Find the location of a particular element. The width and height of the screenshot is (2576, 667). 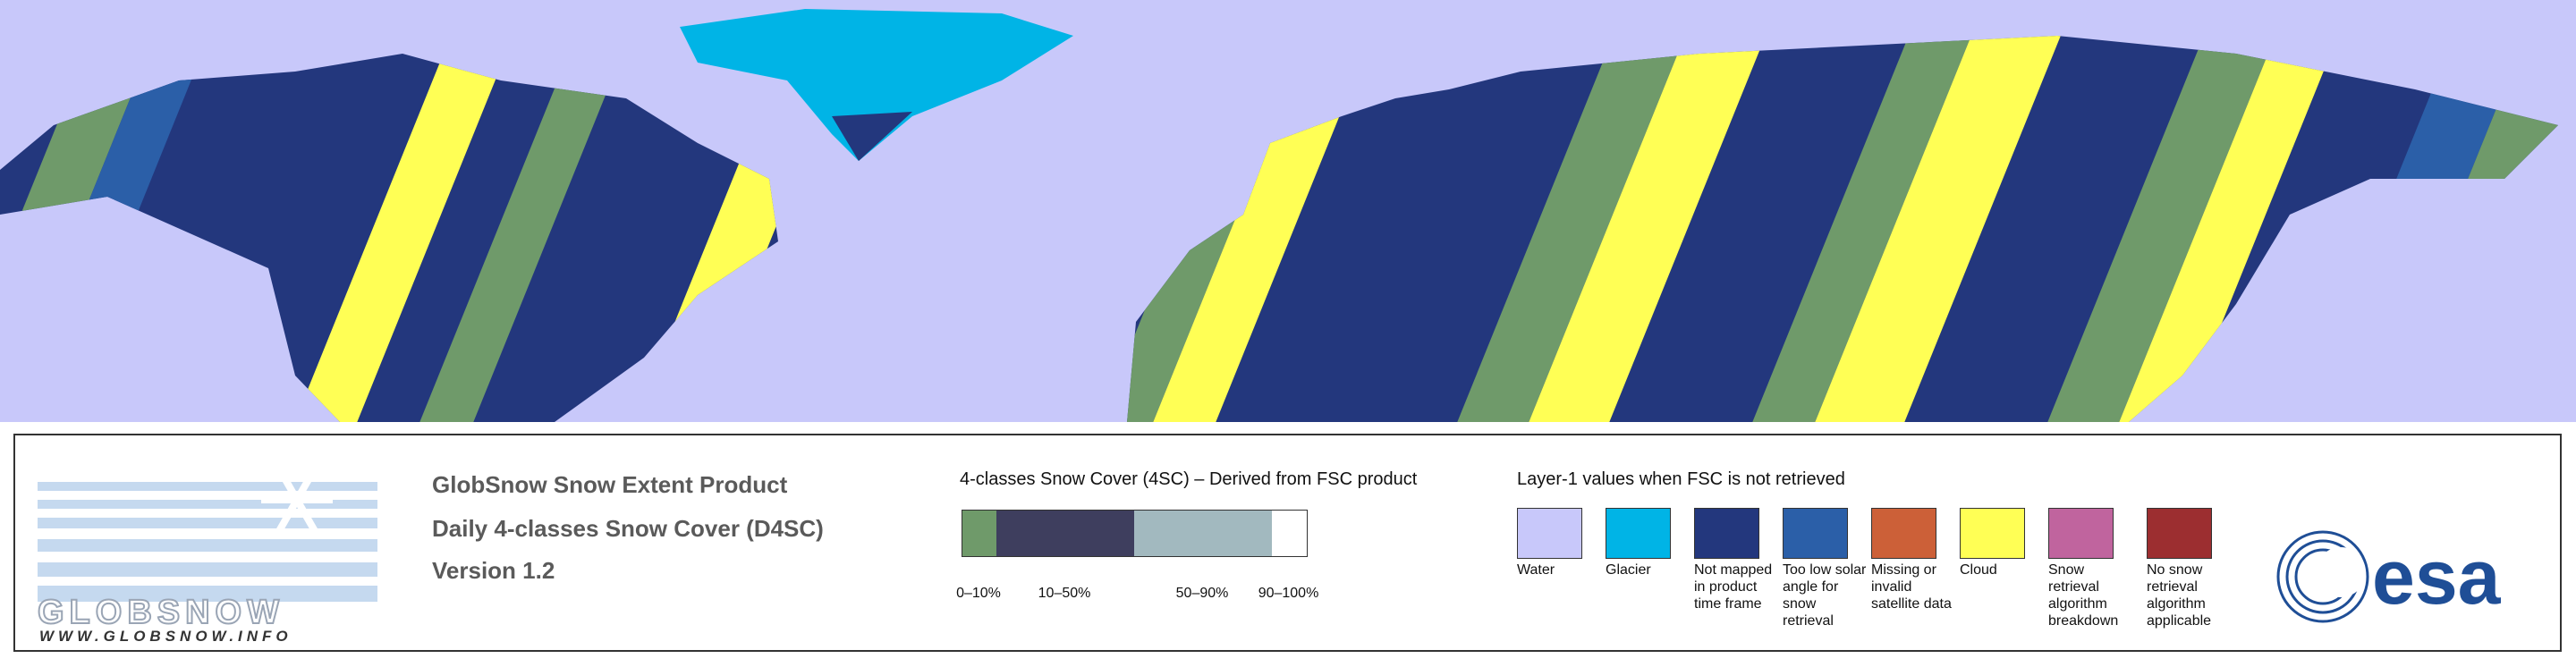

layer1-label: Snow retrieval algorithm breakdown is located at coordinates (2083, 595).